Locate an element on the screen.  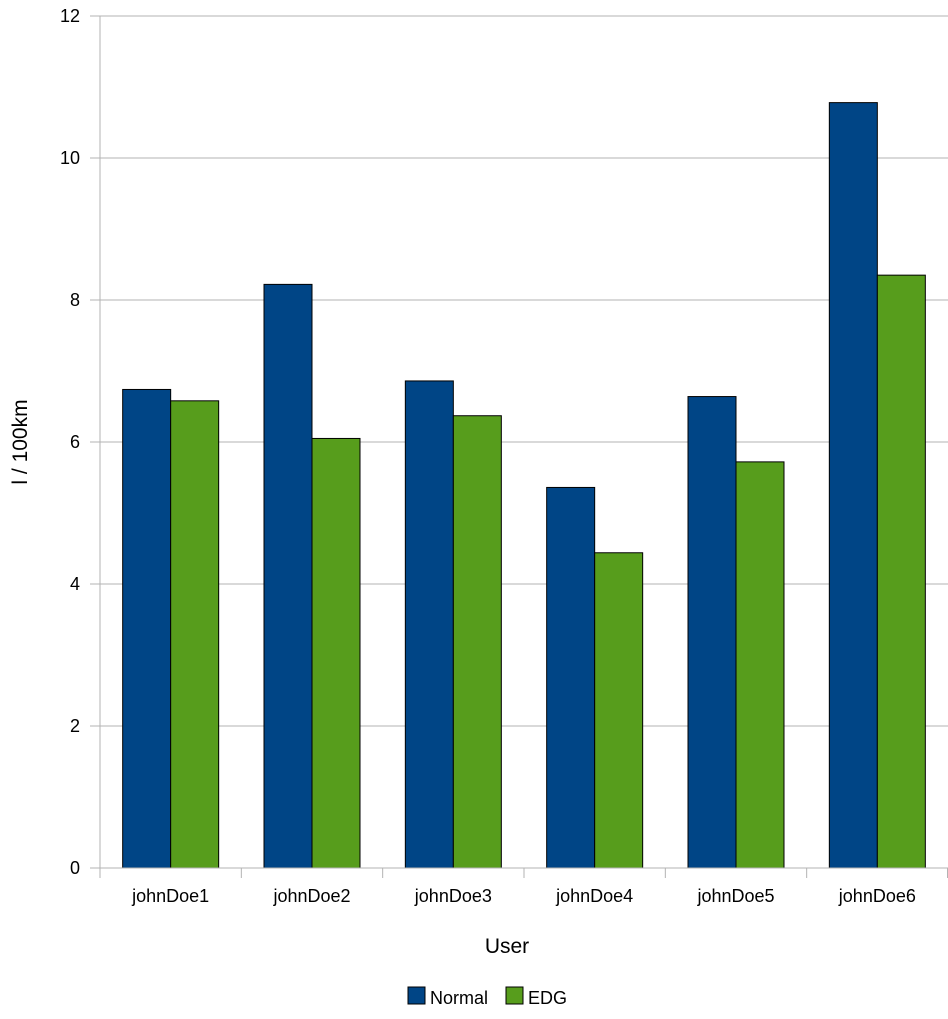
y-tick-label: 10 is located at coordinates (70, 158).